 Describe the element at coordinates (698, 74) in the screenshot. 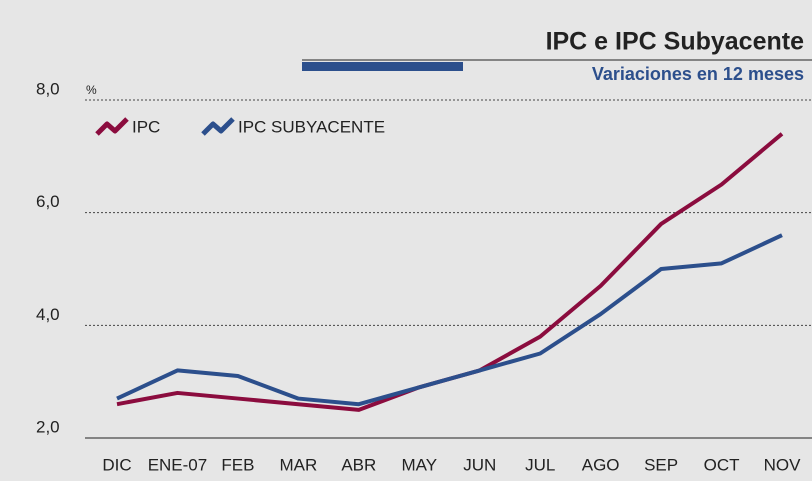

I see `chart-subtitle: Variaciones en 12 meses` at that location.